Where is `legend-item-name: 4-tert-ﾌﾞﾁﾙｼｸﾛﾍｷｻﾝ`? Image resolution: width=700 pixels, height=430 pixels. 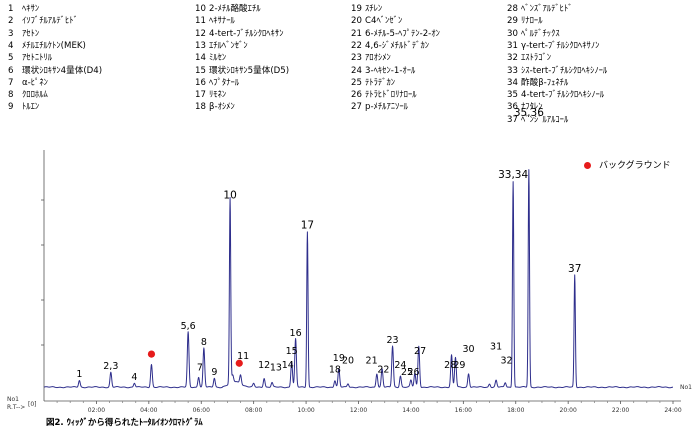
legend-item-name: 4-tert-ﾌﾞﾁﾙｼｸﾛﾍｷｻﾝ is located at coordinates (246, 33).